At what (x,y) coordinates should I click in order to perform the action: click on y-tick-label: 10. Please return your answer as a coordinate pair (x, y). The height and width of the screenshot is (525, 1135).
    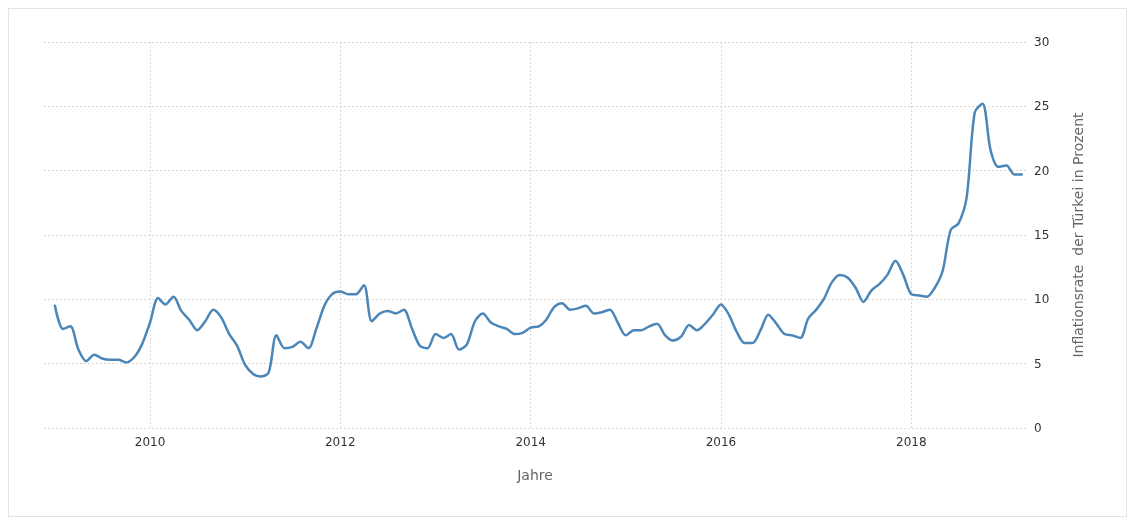
    Looking at the image, I should click on (1042, 299).